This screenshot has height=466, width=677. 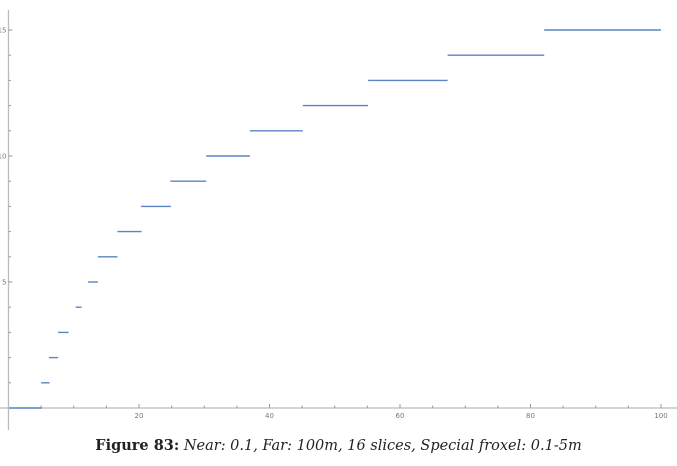 I want to click on x-tick-label: 40, so click(x=269, y=416).